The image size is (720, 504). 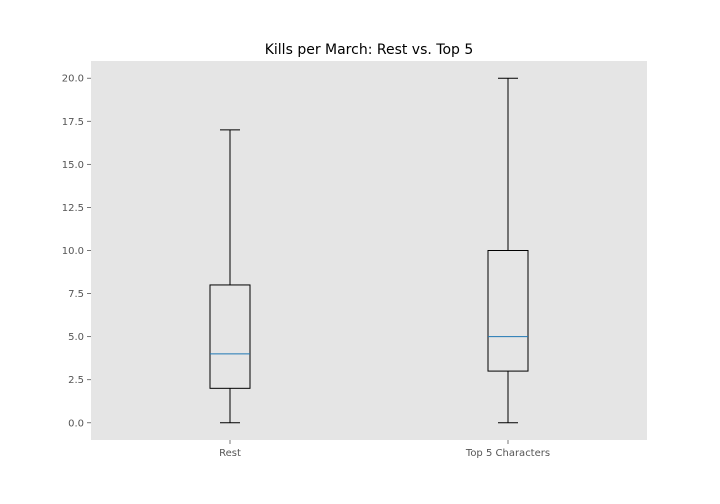 What do you see at coordinates (230, 453) in the screenshot?
I see `x-tick-label: Rest` at bounding box center [230, 453].